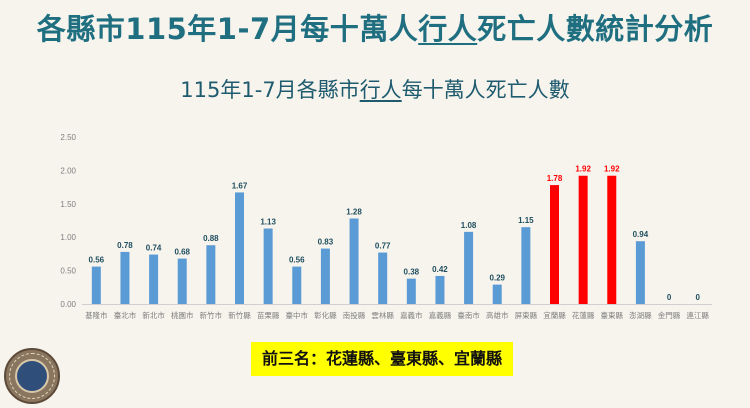 This screenshot has width=750, height=408. Describe the element at coordinates (182, 315) in the screenshot. I see `x-tick-label: 桃園市` at that location.